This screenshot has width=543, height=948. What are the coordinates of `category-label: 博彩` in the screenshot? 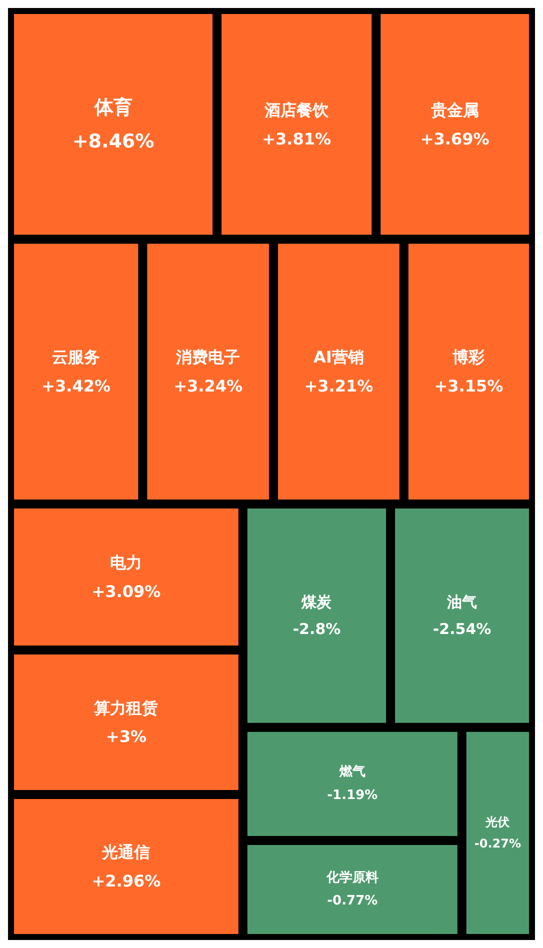 It's located at (469, 357).